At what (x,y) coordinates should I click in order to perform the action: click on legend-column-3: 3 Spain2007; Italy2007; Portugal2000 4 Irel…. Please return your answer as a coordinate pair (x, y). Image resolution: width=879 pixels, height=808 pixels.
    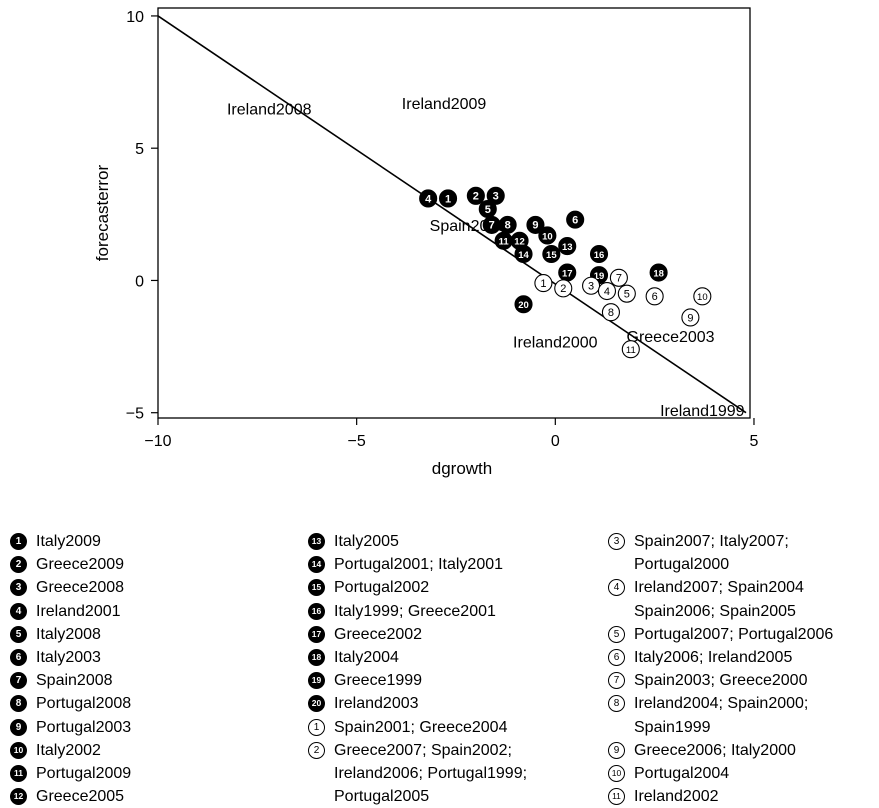
    Looking at the image, I should click on (743, 669).